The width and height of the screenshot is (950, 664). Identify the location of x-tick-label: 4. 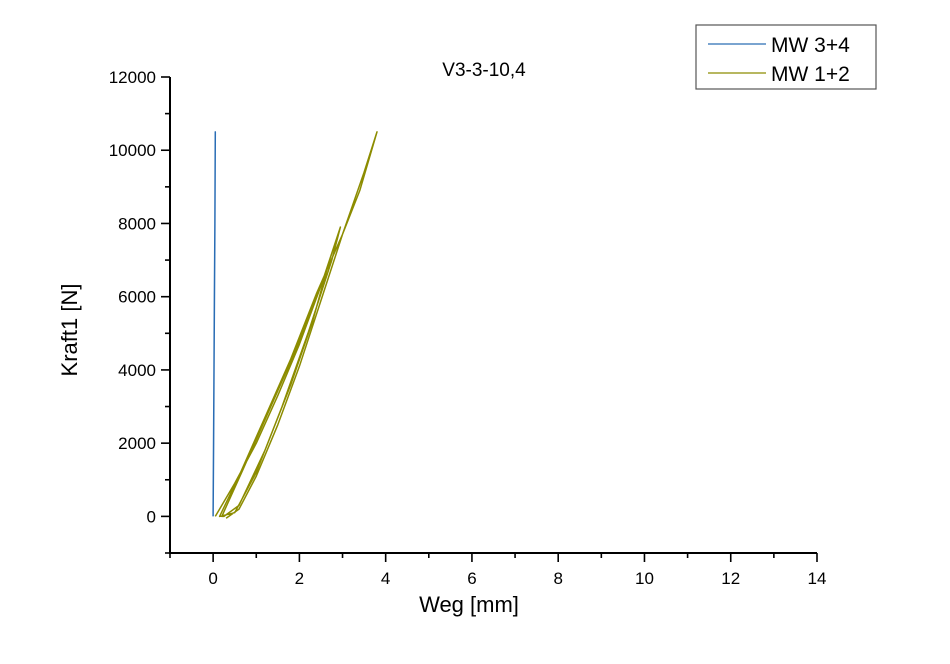
(385, 578).